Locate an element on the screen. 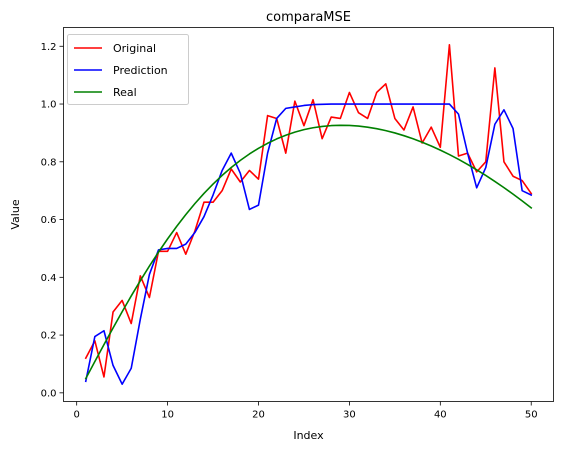  legend-box is located at coordinates (128, 69).